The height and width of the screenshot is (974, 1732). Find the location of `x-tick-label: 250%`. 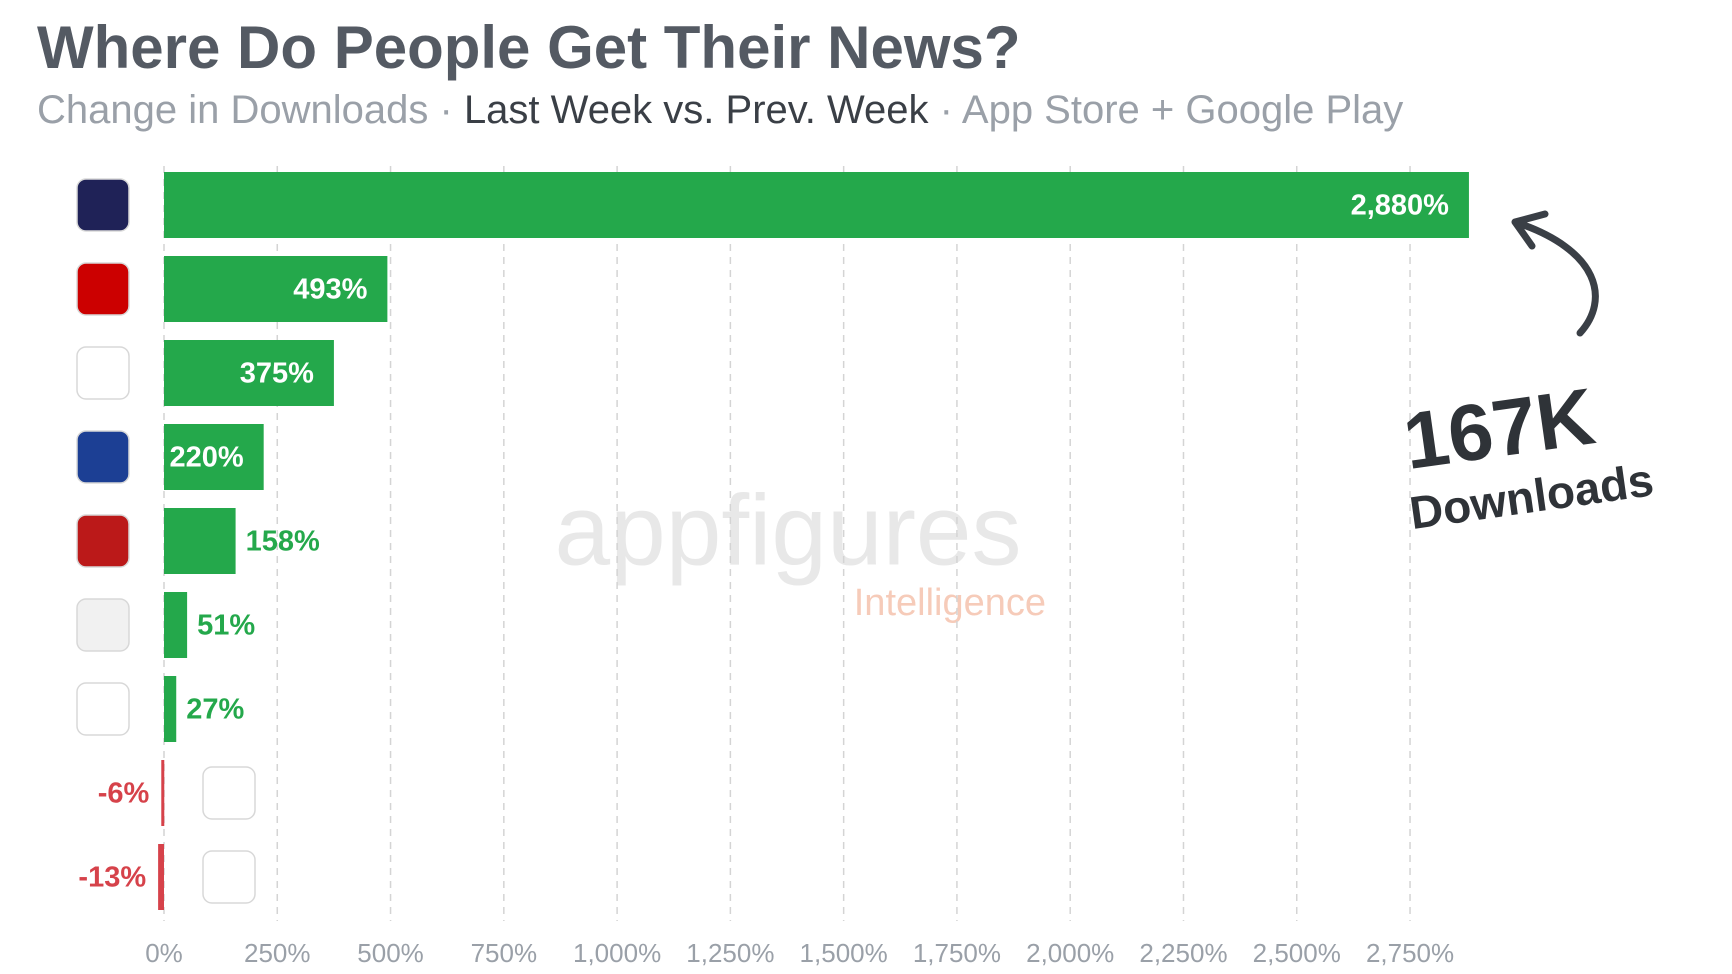

x-tick-label: 250% is located at coordinates (277, 953).